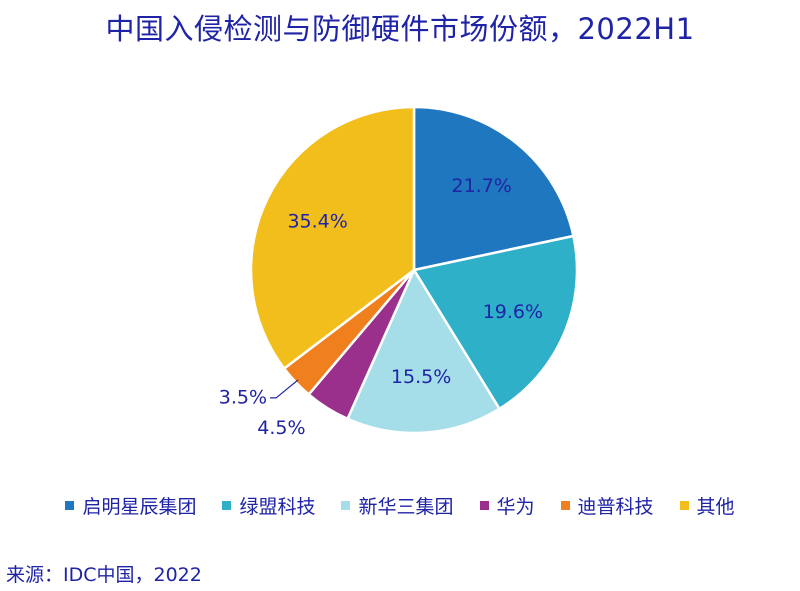 This screenshot has height=591, width=800. Describe the element at coordinates (515, 507) in the screenshot. I see `legend-label: 华为` at that location.